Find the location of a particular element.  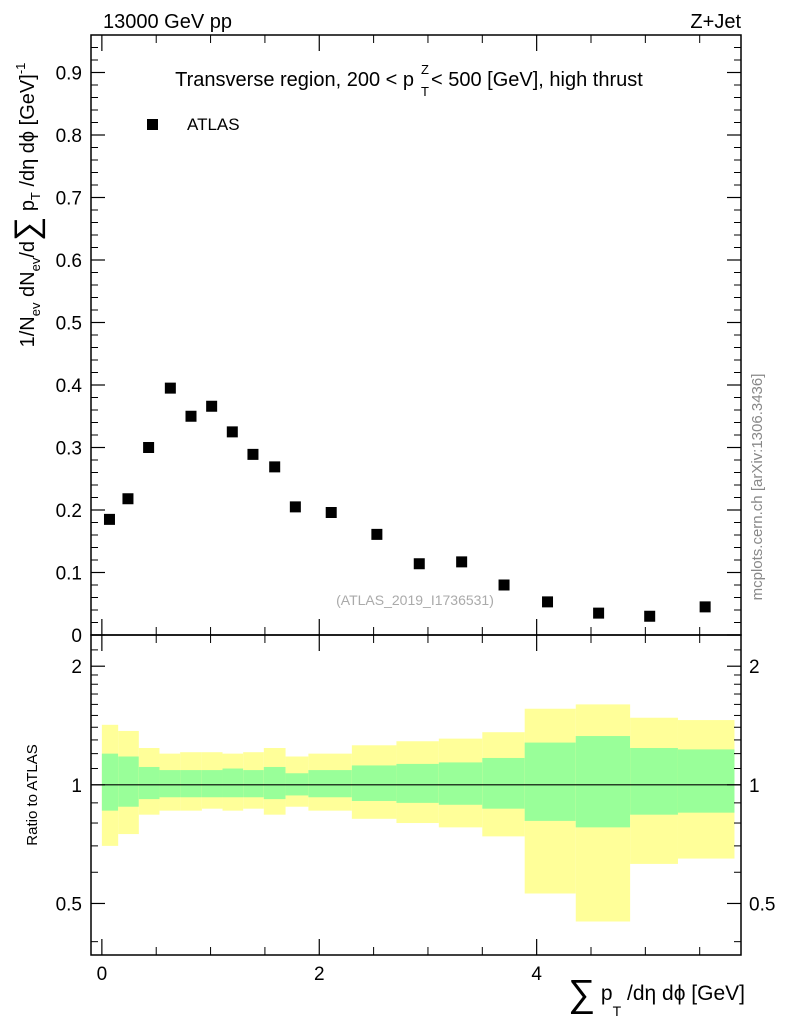

ratio-y-tick-label-right-0: 0.5 is located at coordinates (762, 904).